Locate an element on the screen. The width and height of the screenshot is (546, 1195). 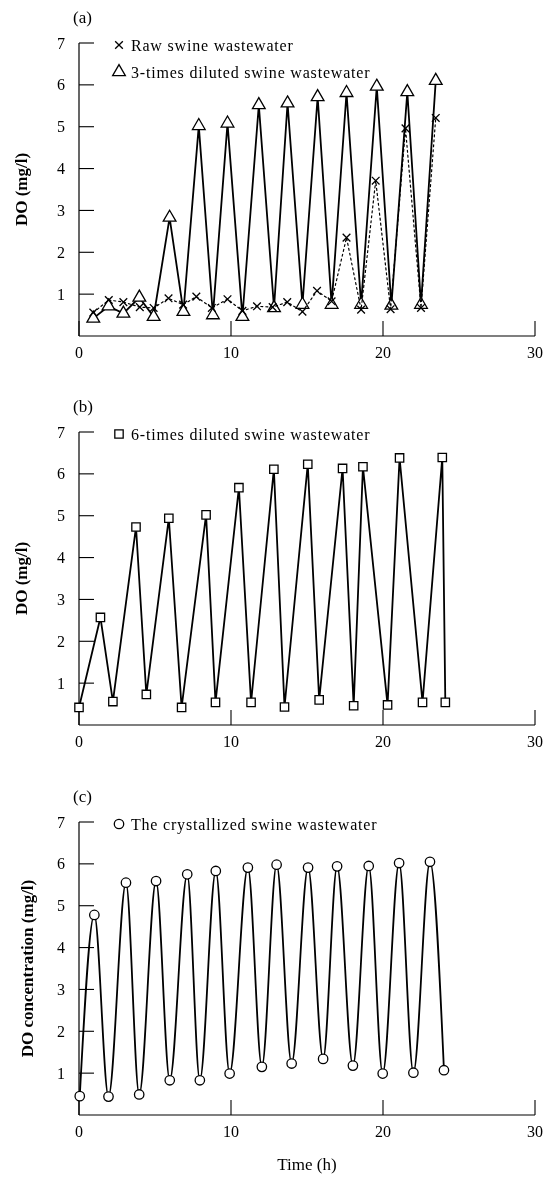
chart-title: (a) is located at coordinates (82, 17).